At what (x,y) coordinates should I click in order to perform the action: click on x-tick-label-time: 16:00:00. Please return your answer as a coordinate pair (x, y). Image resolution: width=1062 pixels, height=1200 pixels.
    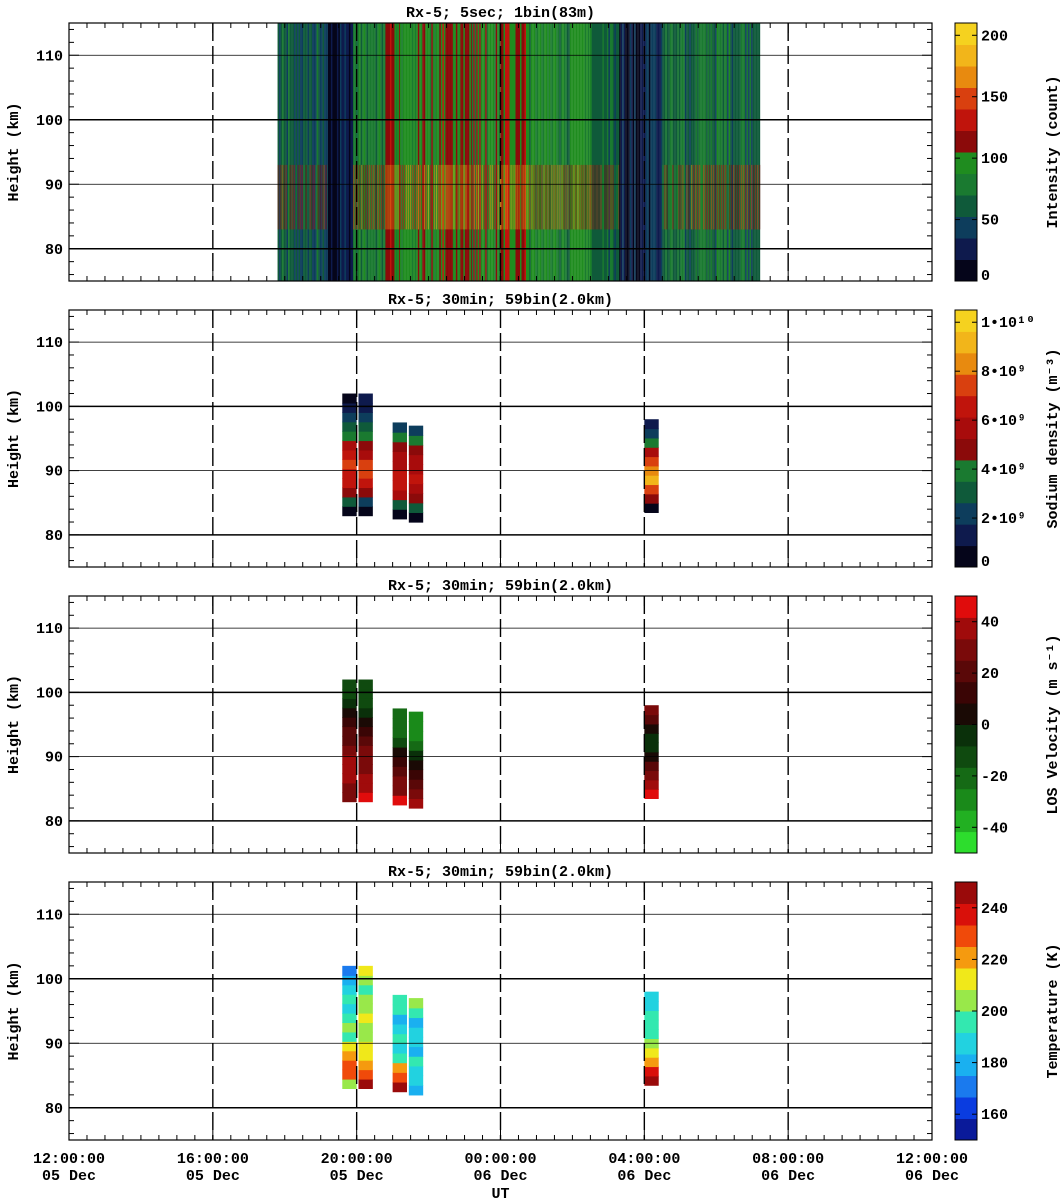
    Looking at the image, I should click on (213, 1159).